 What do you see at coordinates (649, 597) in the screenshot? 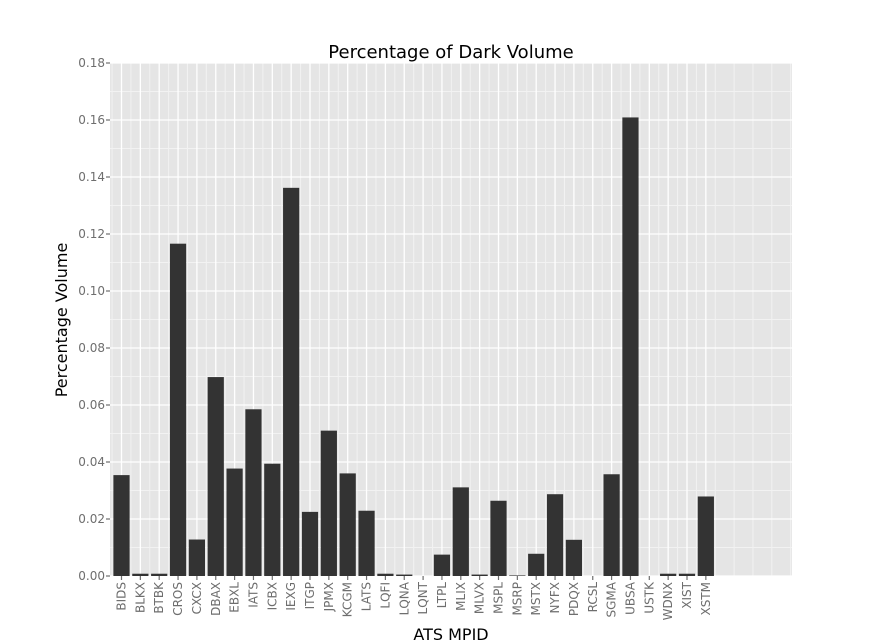
I see `x-tick-label: USTK` at bounding box center [649, 597].